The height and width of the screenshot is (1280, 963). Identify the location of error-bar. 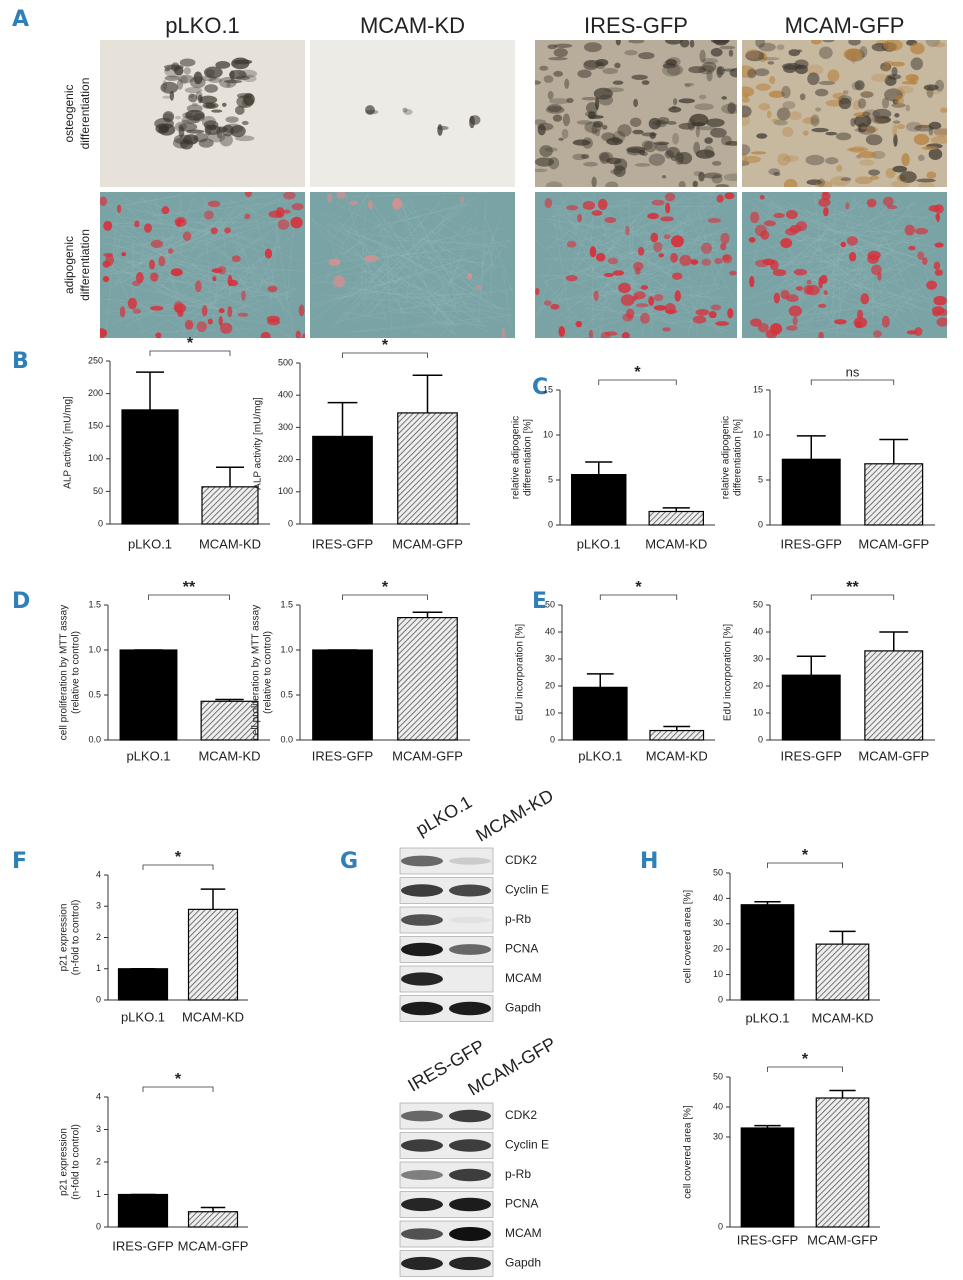
(229, 700).